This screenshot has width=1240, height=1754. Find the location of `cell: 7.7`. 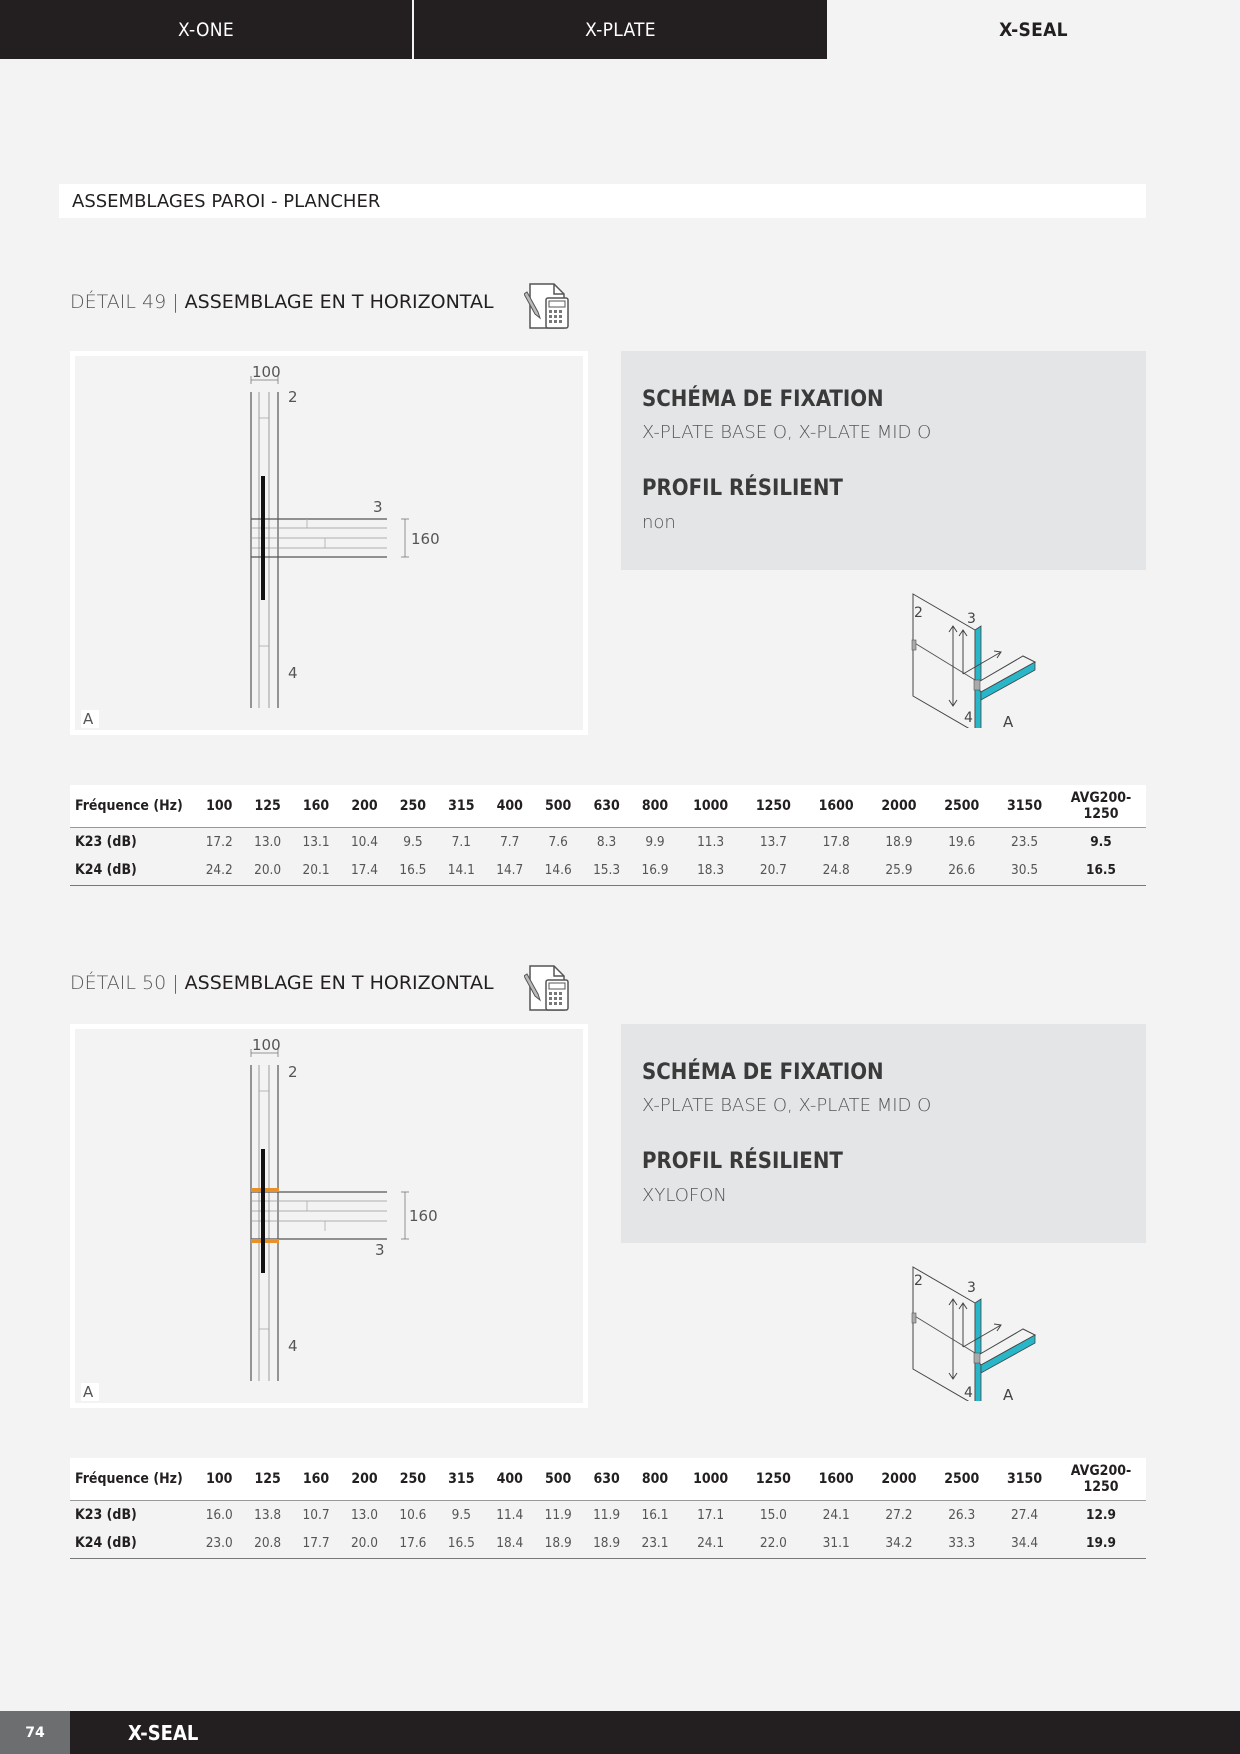

cell: 7.7 is located at coordinates (510, 841).